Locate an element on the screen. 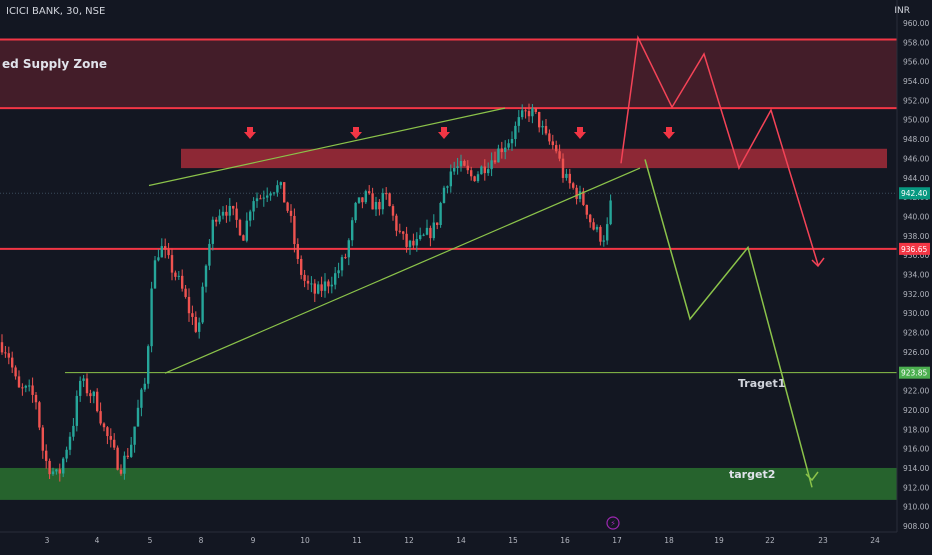  supply-zone is located at coordinates (448, 74).